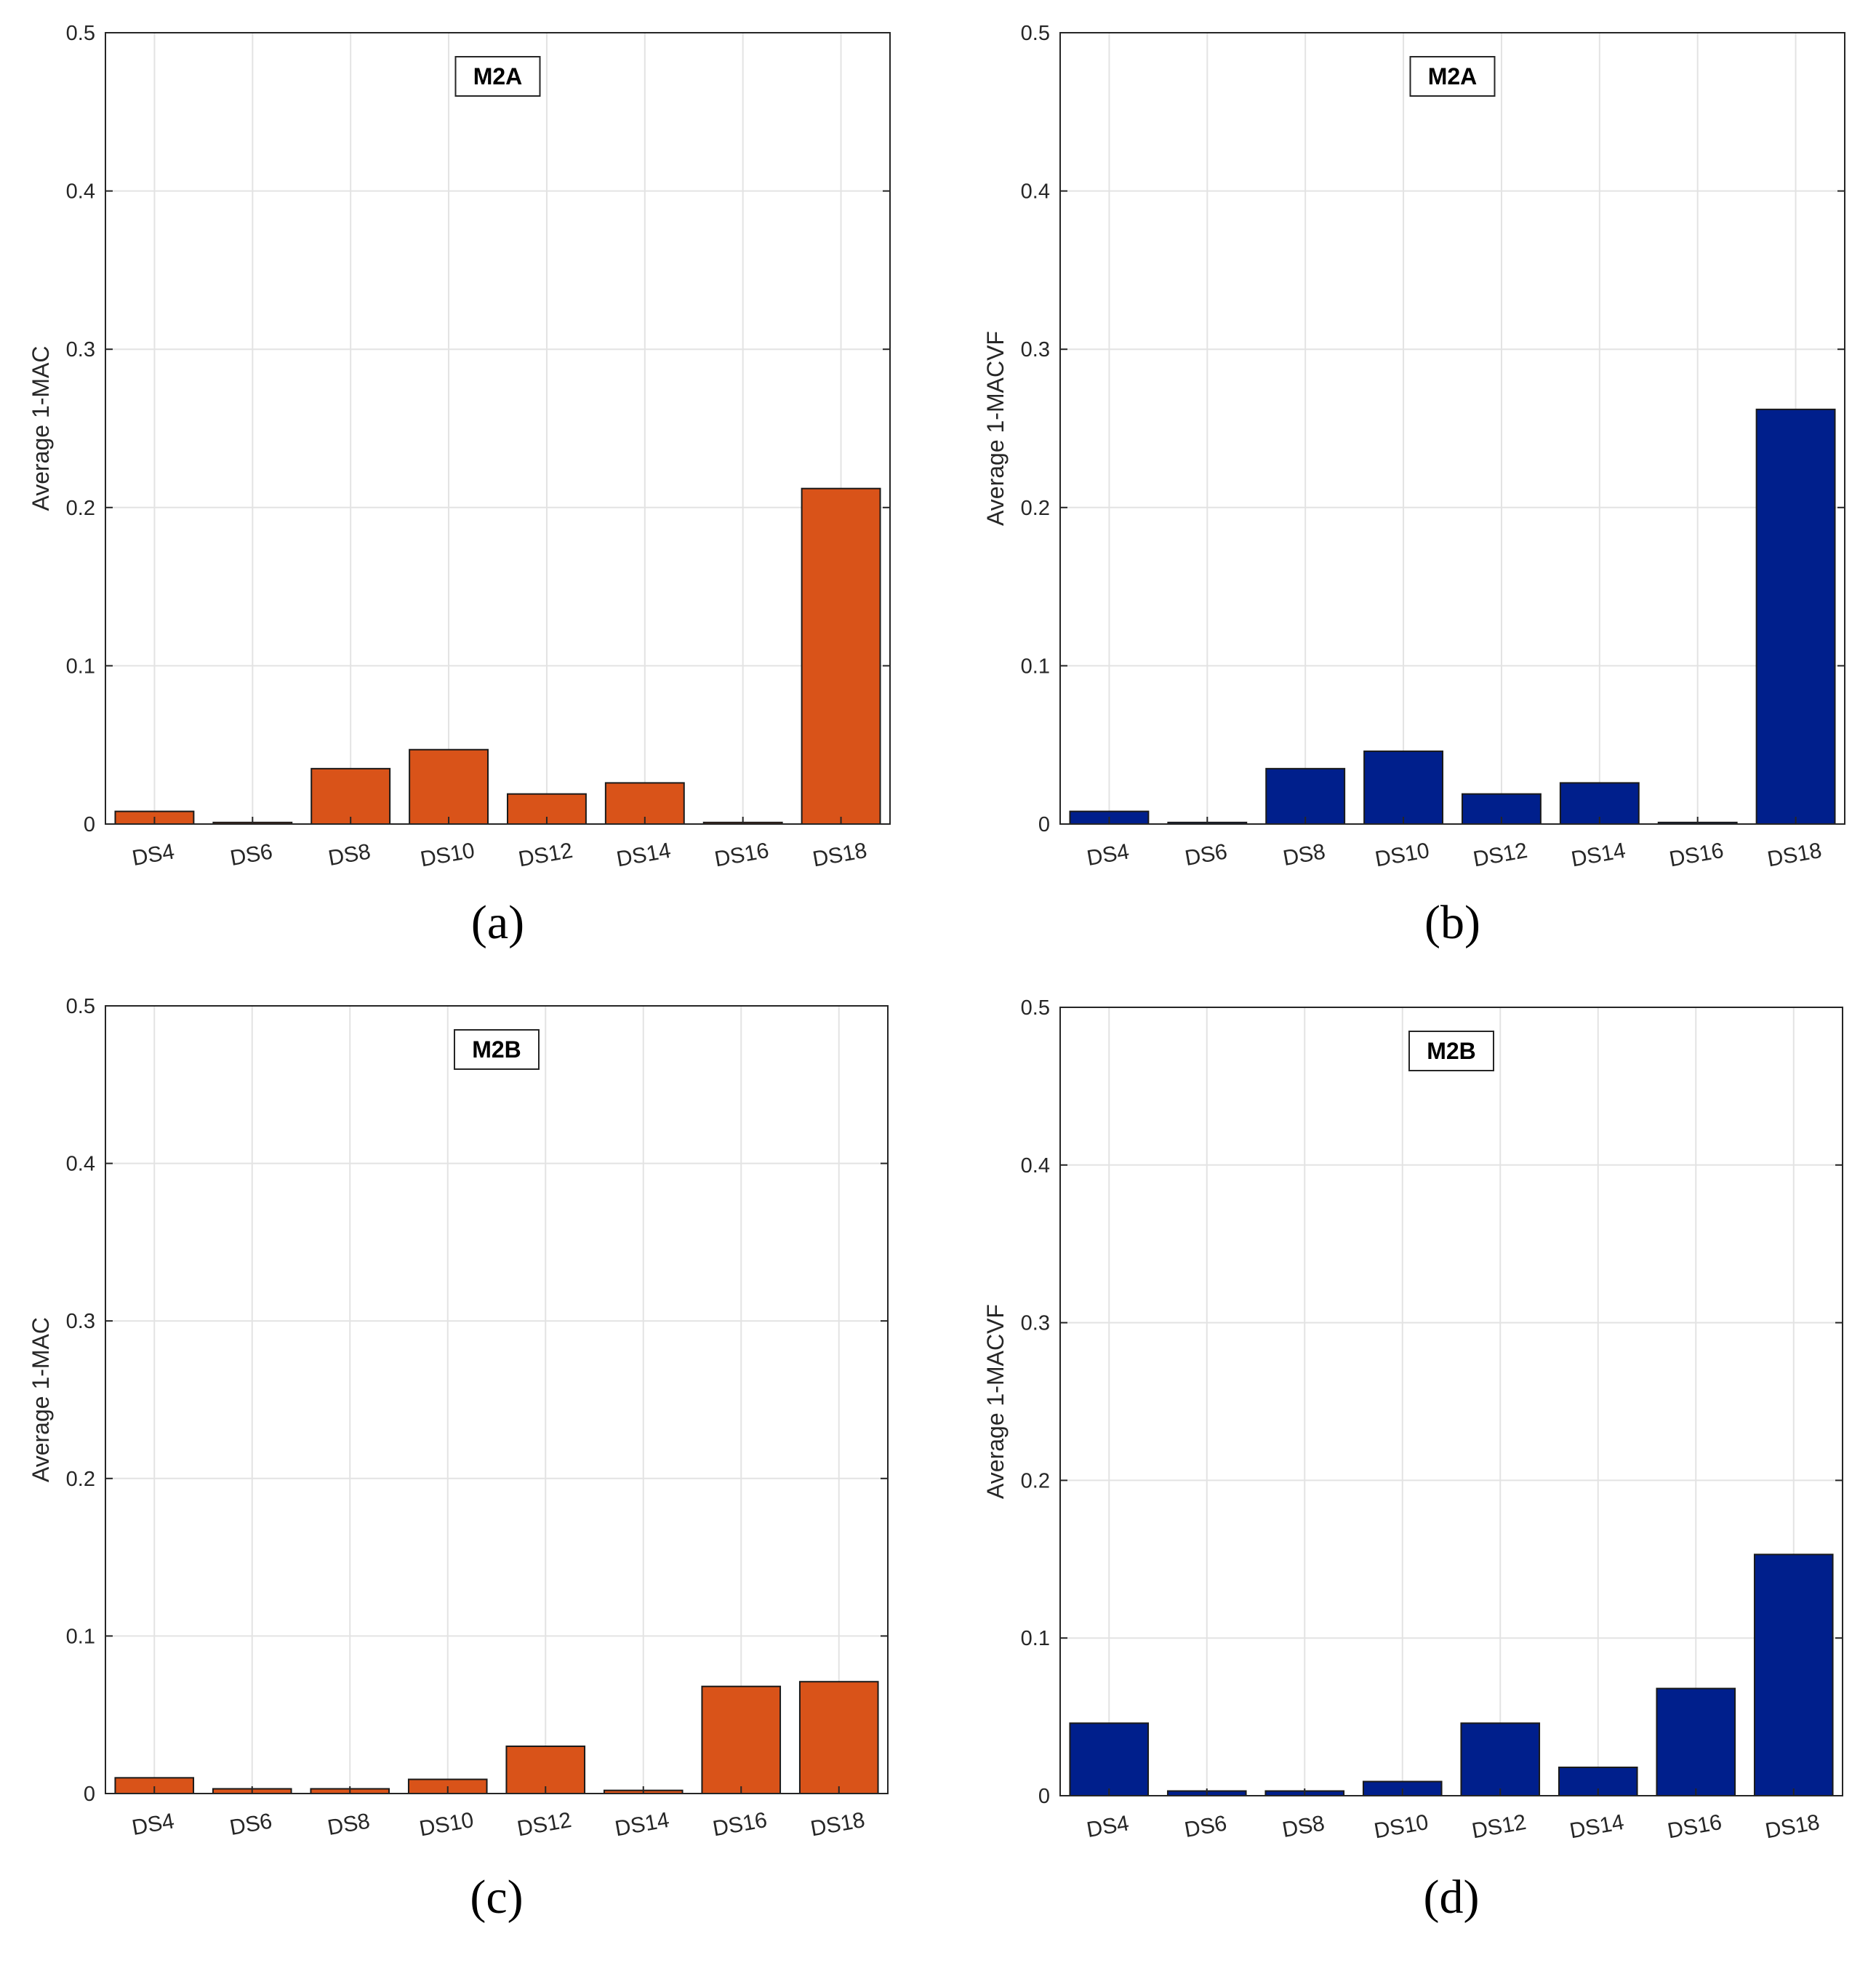  I want to click on panel-caption: (d), so click(1452, 1898).